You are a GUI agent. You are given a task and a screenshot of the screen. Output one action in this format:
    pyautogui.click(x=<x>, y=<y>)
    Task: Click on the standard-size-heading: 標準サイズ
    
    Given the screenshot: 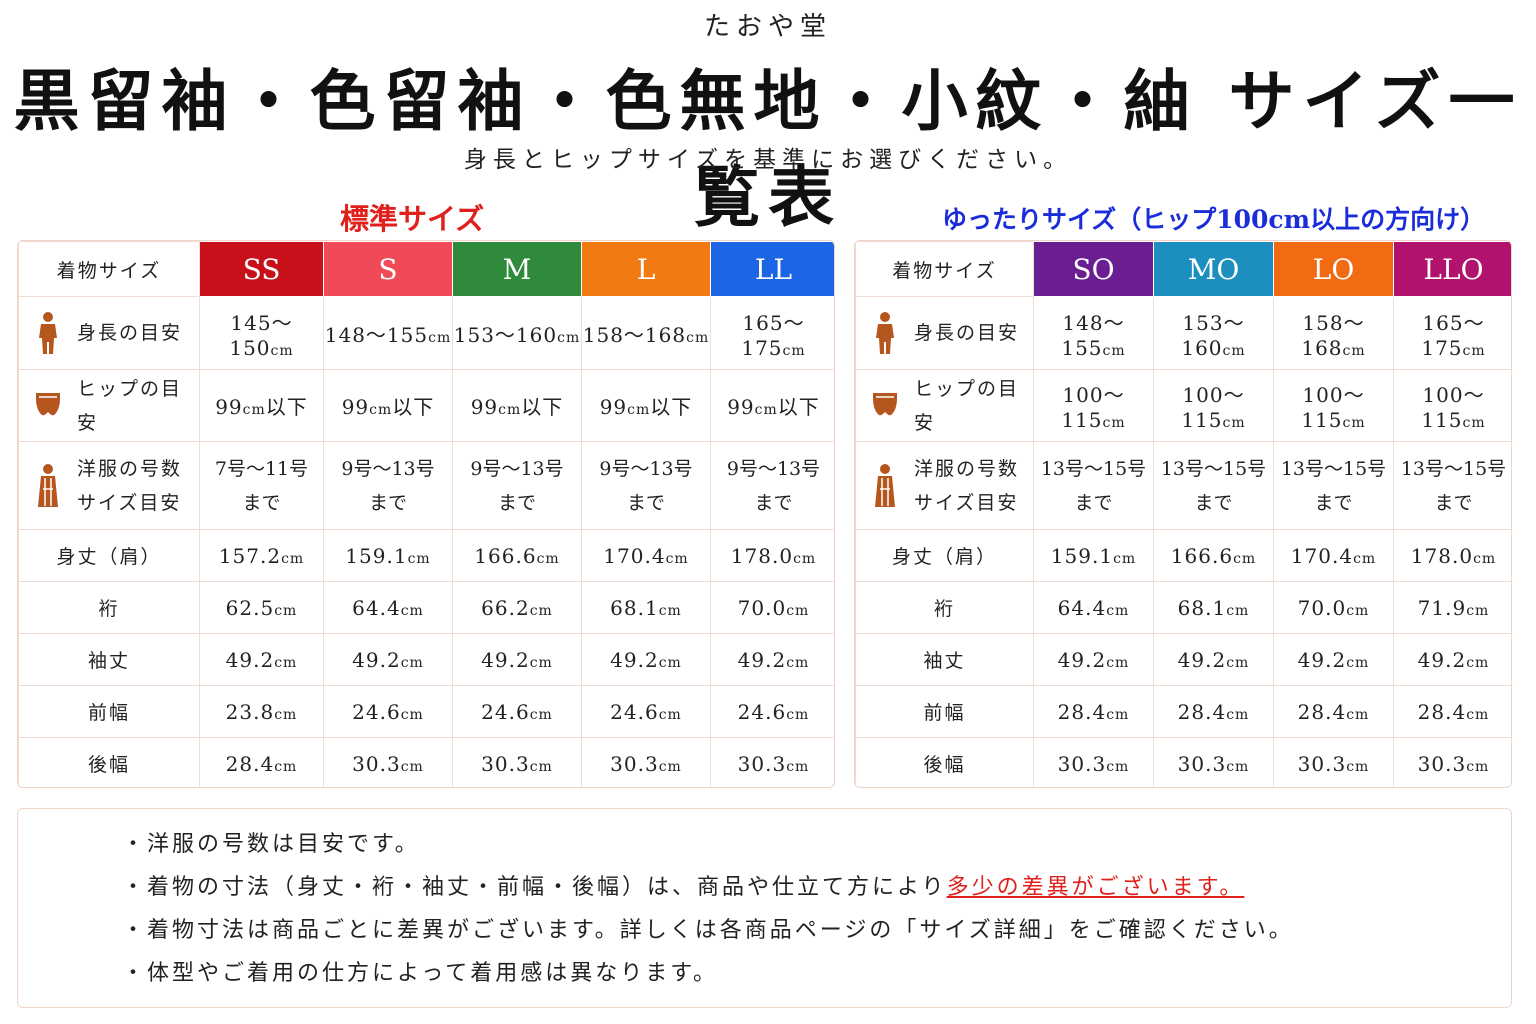 What is the action you would take?
    pyautogui.click(x=412, y=219)
    